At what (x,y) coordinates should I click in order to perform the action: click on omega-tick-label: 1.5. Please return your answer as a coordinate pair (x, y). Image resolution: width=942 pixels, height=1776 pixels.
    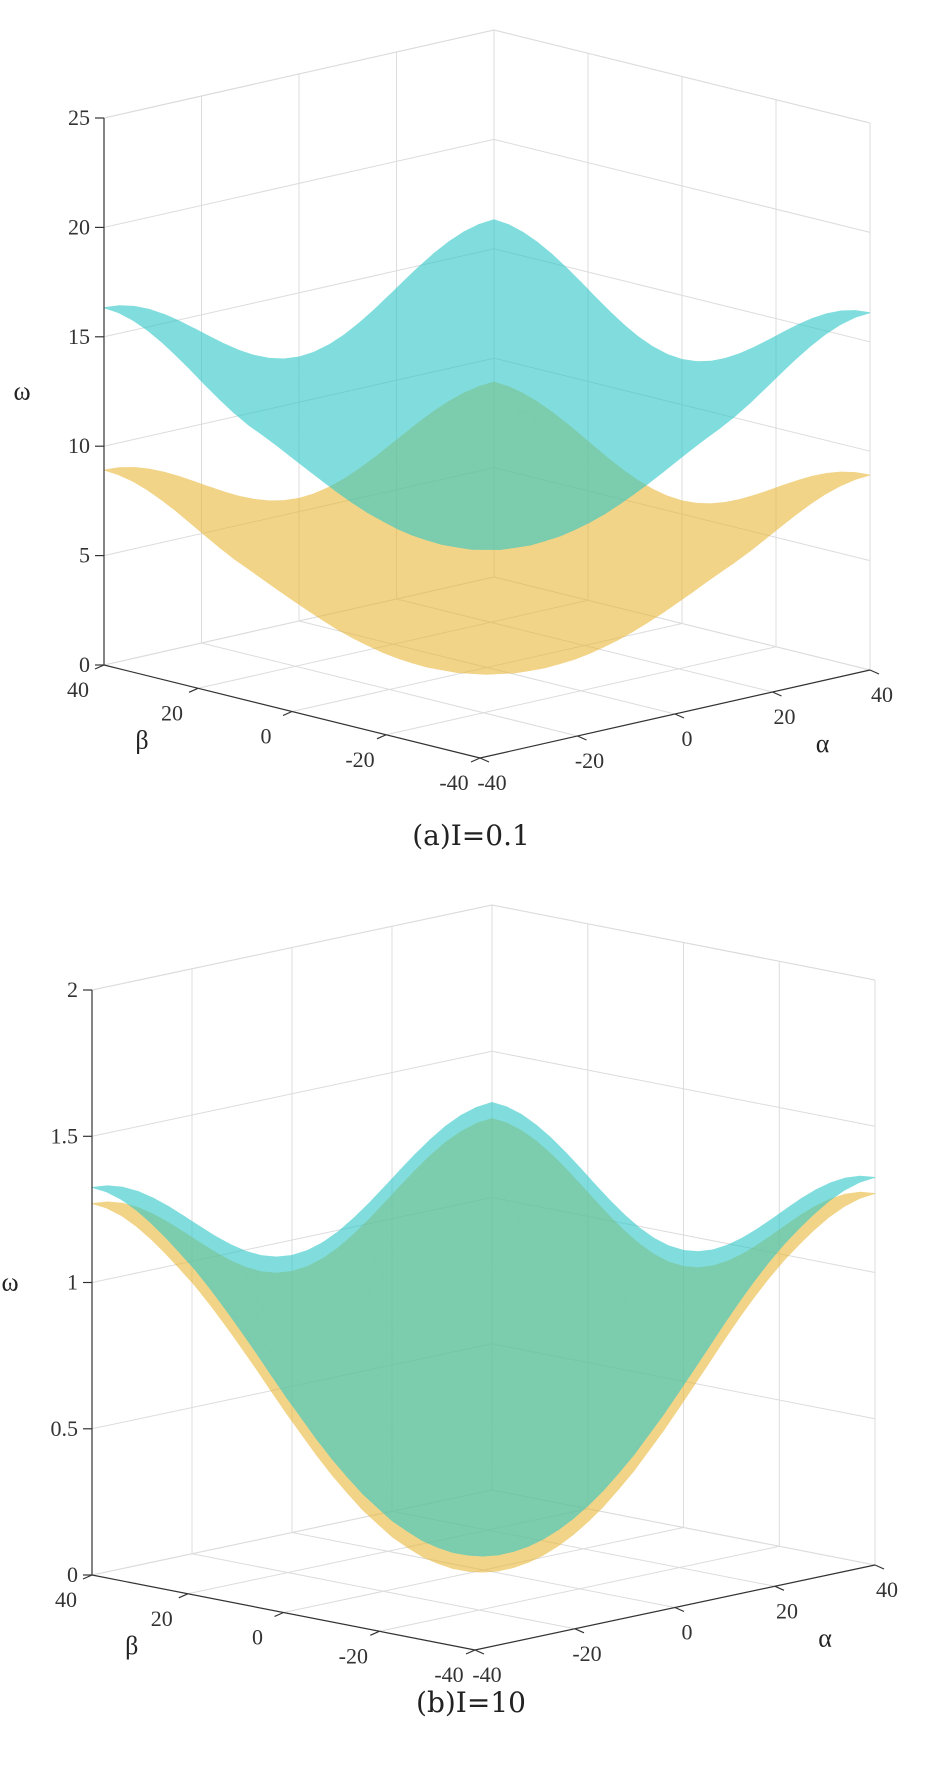
    Looking at the image, I should click on (65, 1135).